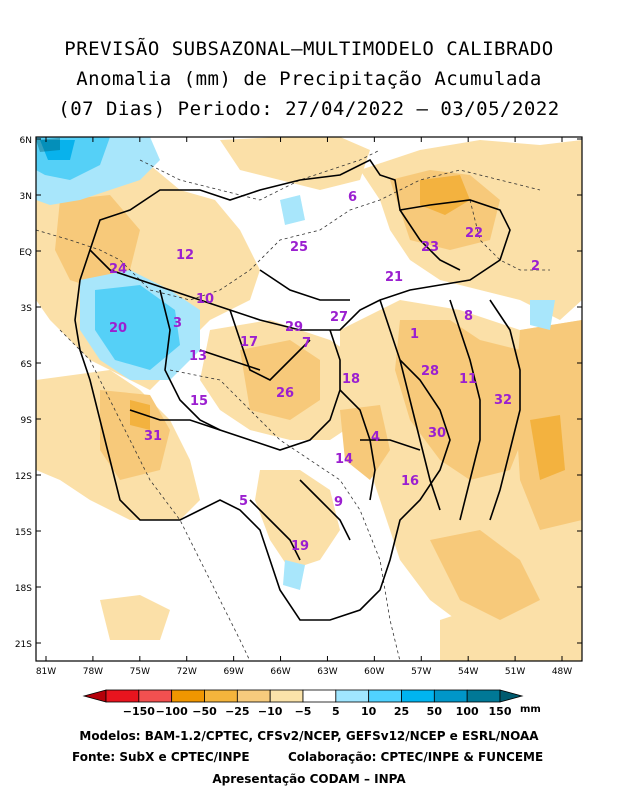 This screenshot has height=800, width=618. What do you see at coordinates (198, 356) in the screenshot?
I see `basin-label: 13` at bounding box center [198, 356].